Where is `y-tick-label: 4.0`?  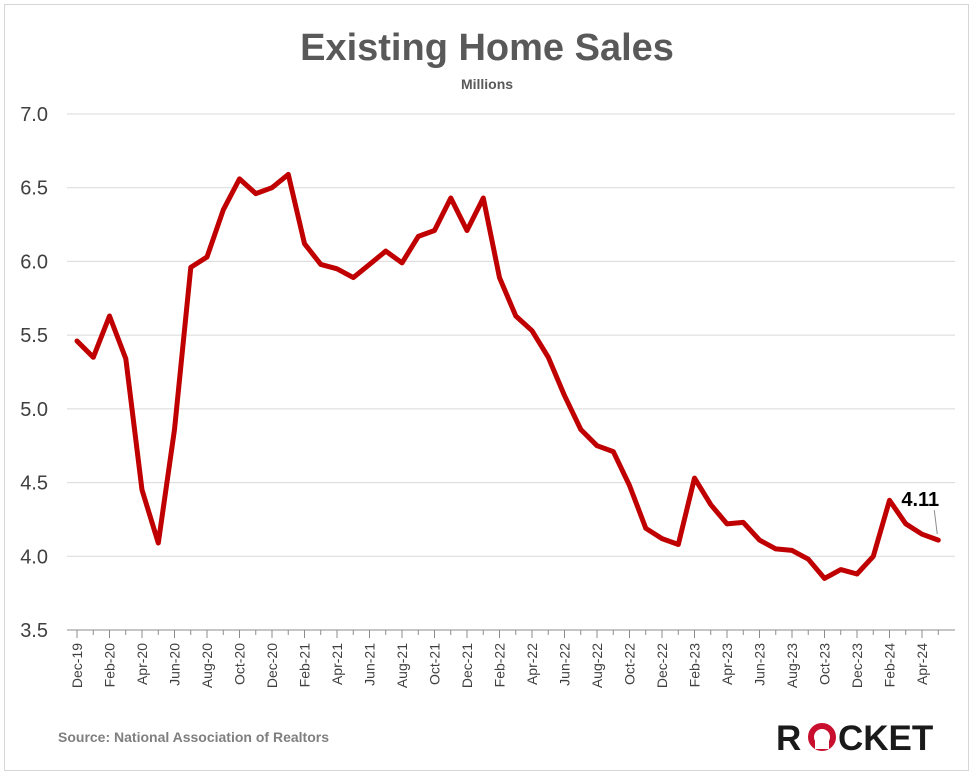
y-tick-label: 4.0 is located at coordinates (34, 557).